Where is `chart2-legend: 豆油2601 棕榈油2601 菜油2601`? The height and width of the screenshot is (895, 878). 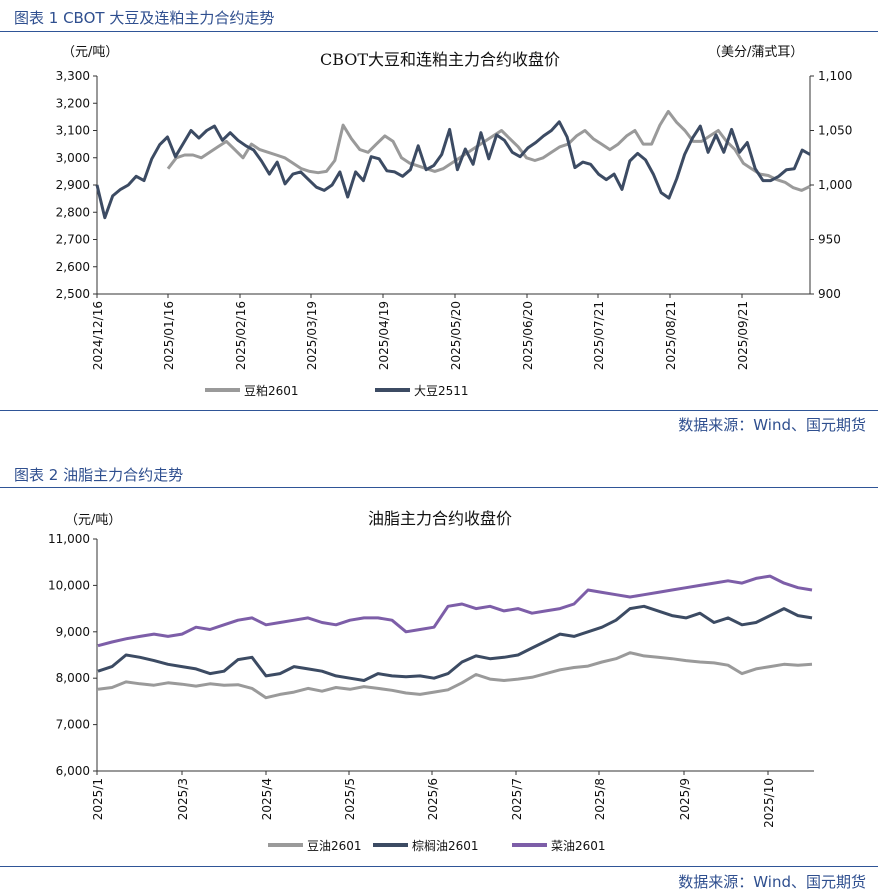 chart2-legend: 豆油2601 棕榈油2601 菜油2601 is located at coordinates (437, 845).